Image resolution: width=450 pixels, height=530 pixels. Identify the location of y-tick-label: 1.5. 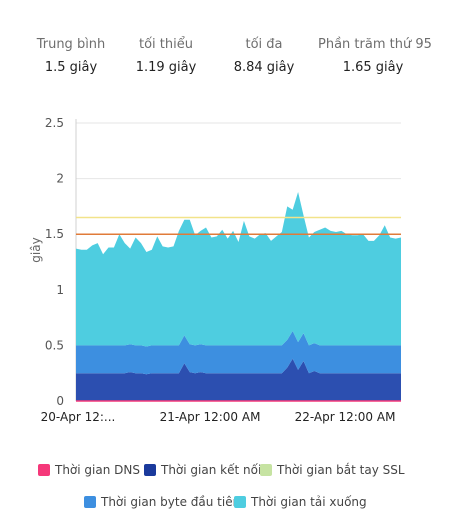
(54, 234).